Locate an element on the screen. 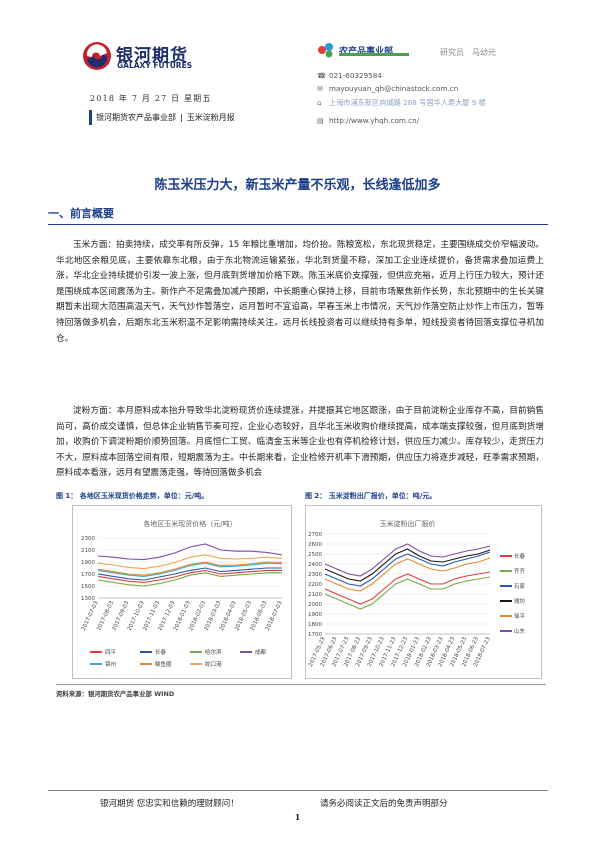 The image size is (595, 842). chart-title: 玉米淀粉出厂报价 is located at coordinates (408, 523).